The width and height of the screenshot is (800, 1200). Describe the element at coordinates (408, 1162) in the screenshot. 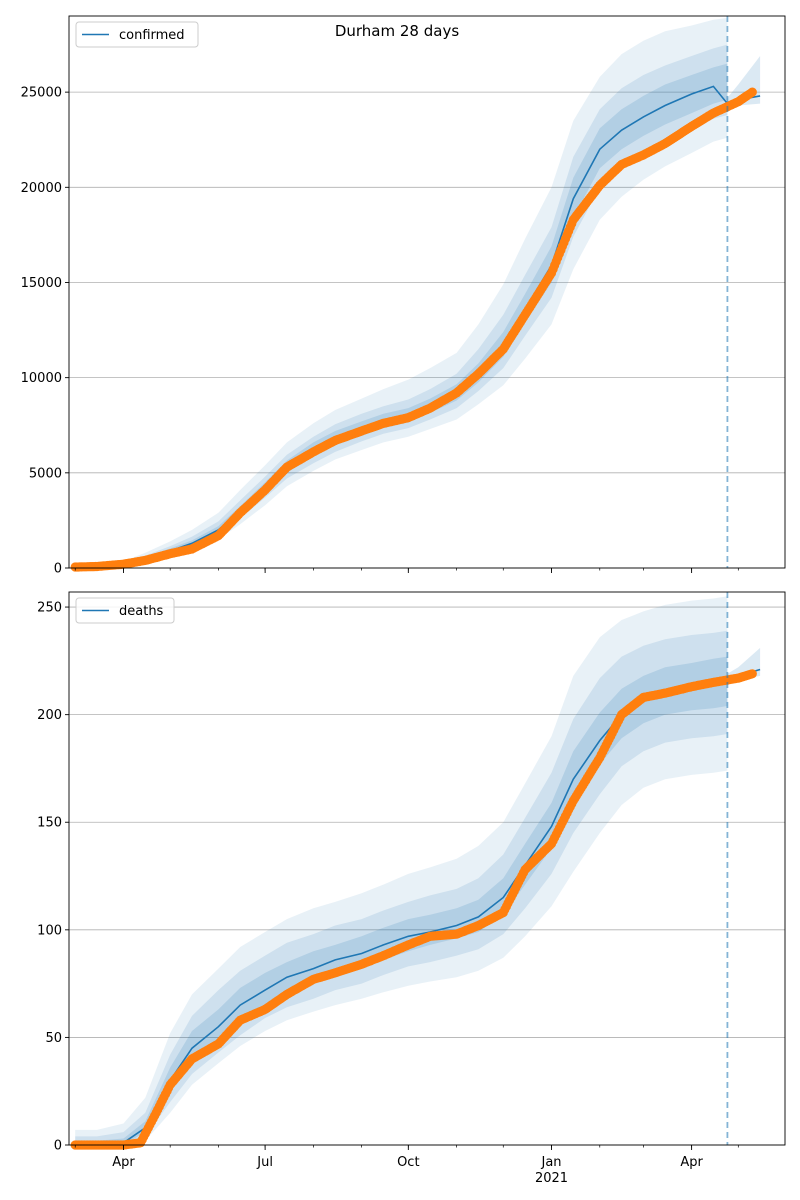

I see `bottom-xtick-label-2: Oct` at that location.